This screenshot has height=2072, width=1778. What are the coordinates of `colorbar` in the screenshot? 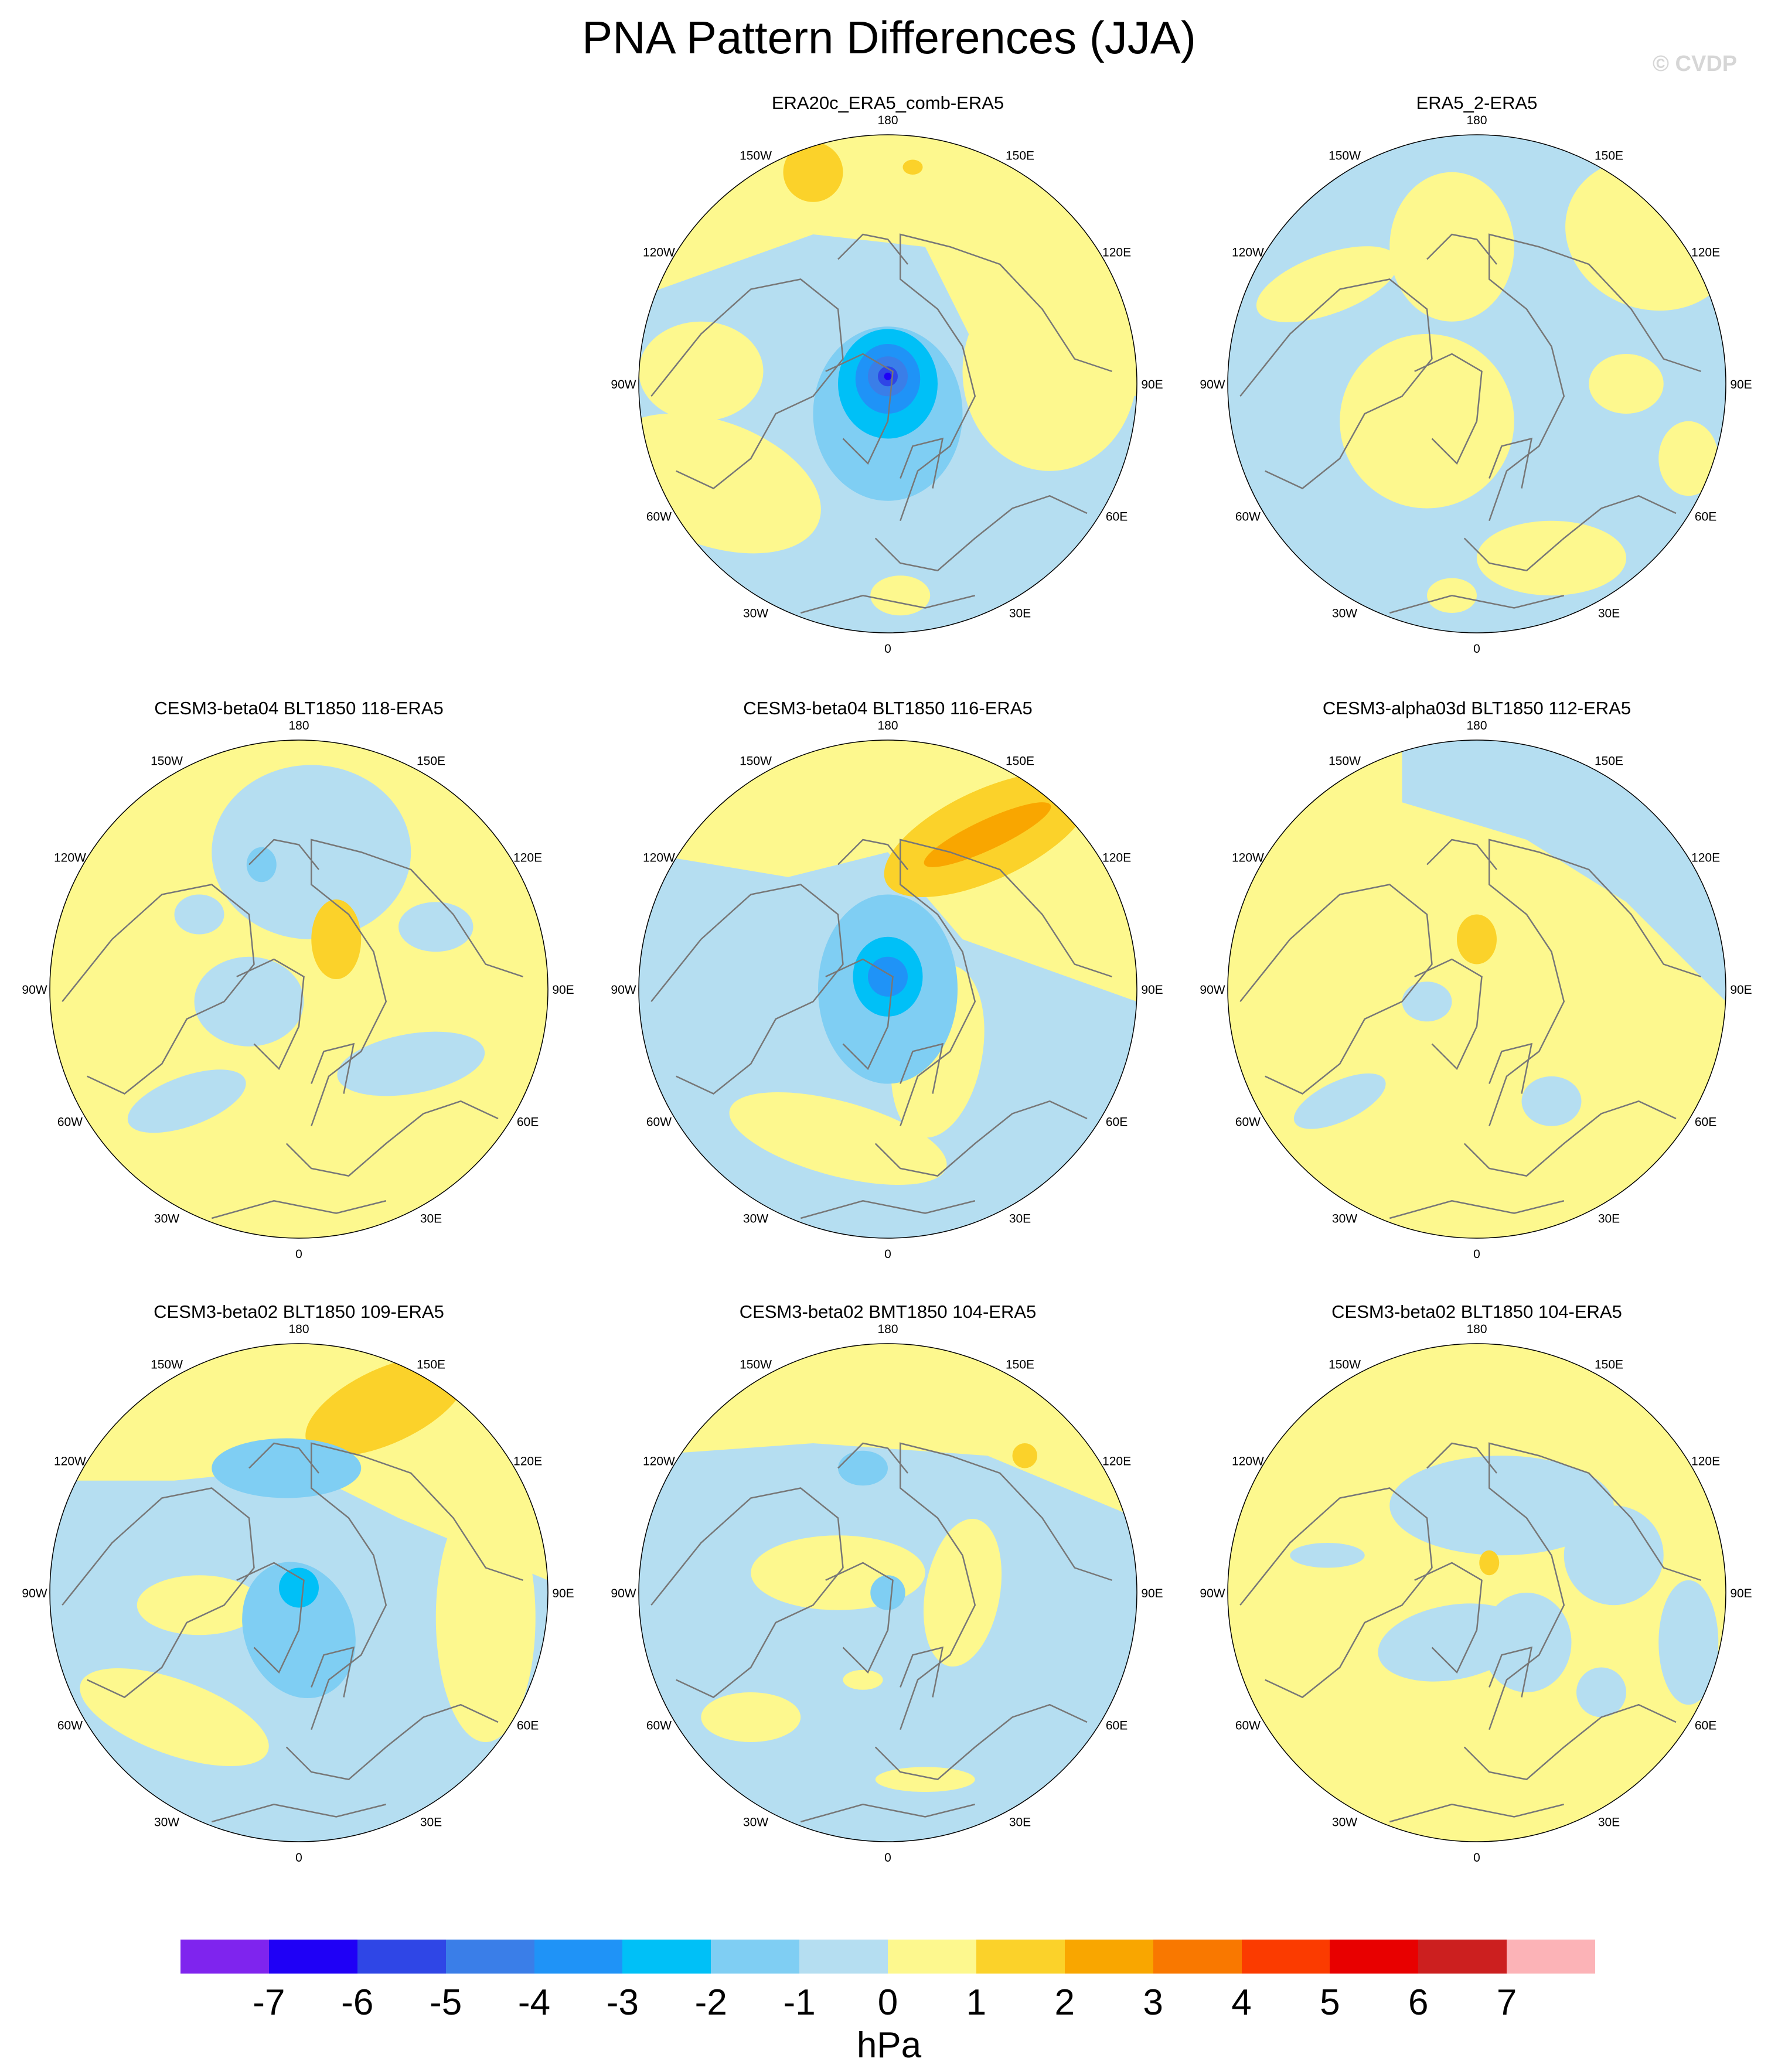 It's located at (887, 1957).